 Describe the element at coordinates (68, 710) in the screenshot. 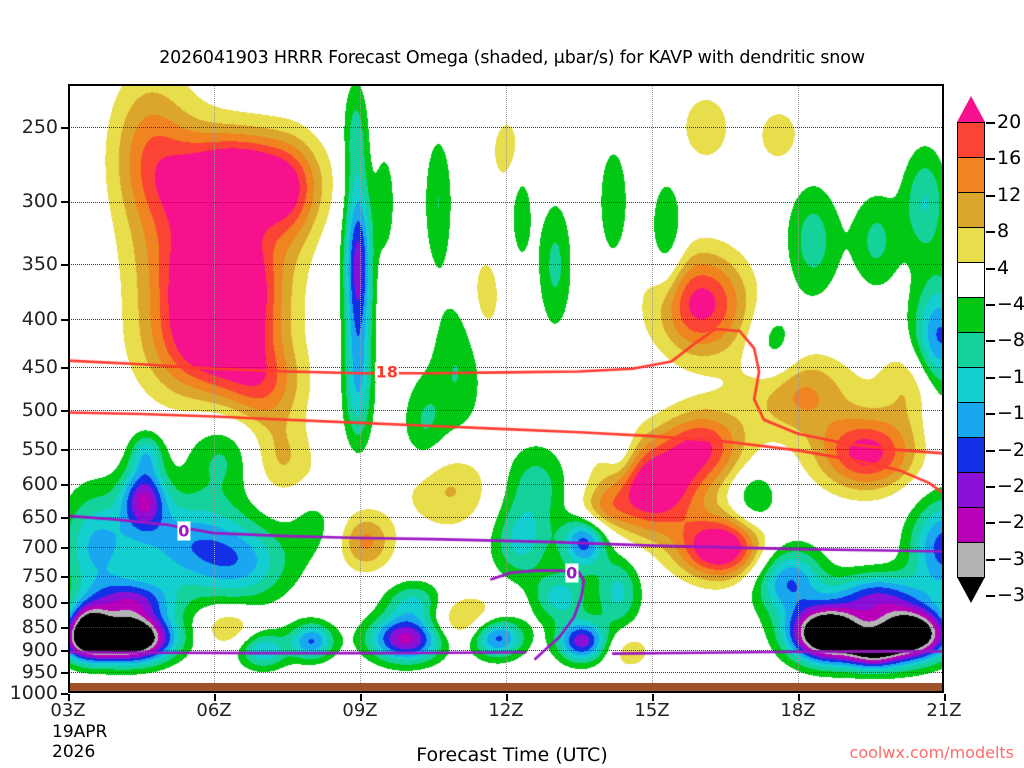

I see `x-axis-label: 03Z` at that location.